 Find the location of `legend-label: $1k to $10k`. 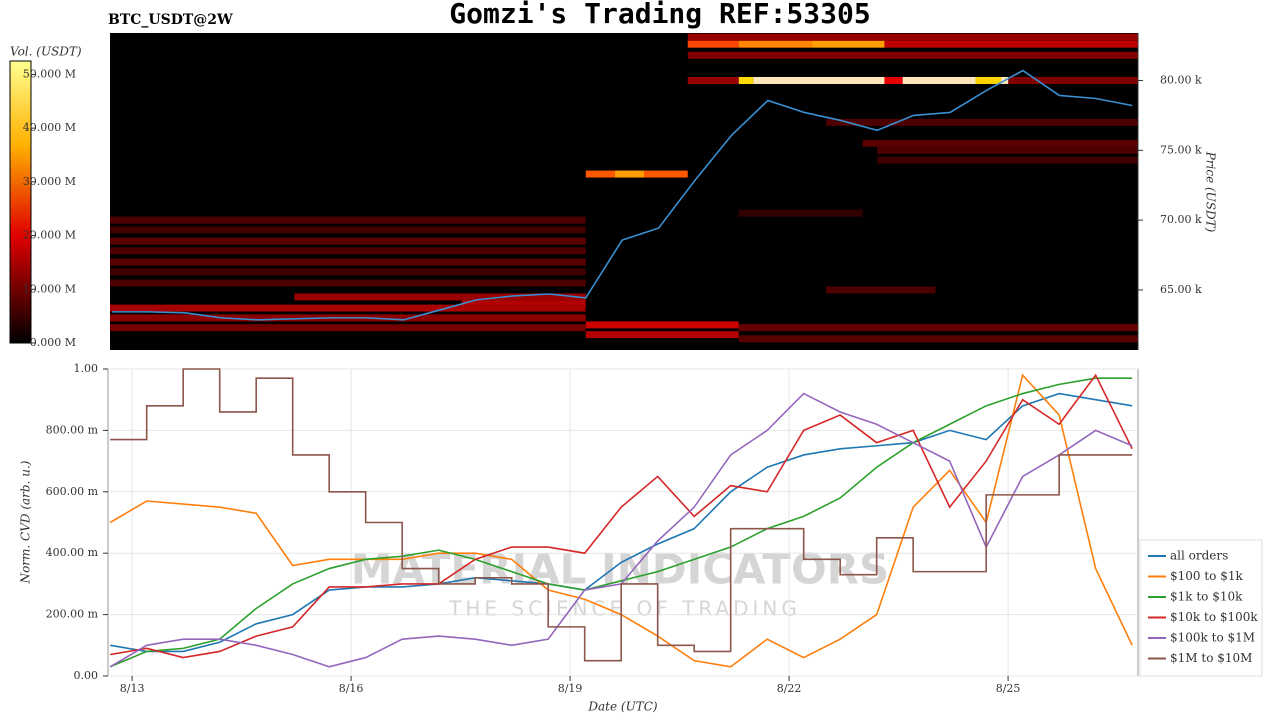

legend-label: $1k to $10k is located at coordinates (1206, 597).